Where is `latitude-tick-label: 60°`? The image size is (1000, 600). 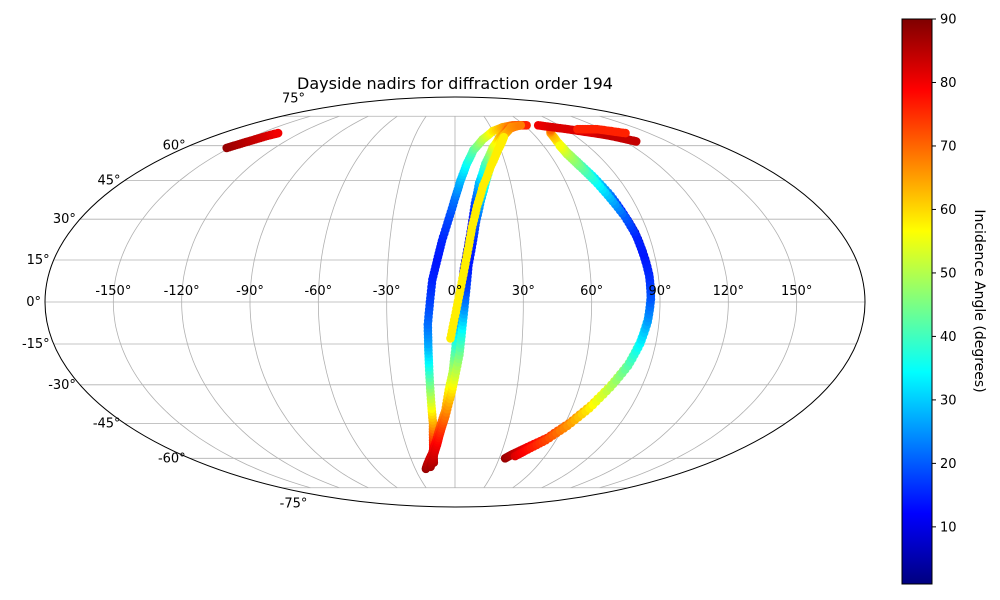
latitude-tick-label: 60° is located at coordinates (174, 146).